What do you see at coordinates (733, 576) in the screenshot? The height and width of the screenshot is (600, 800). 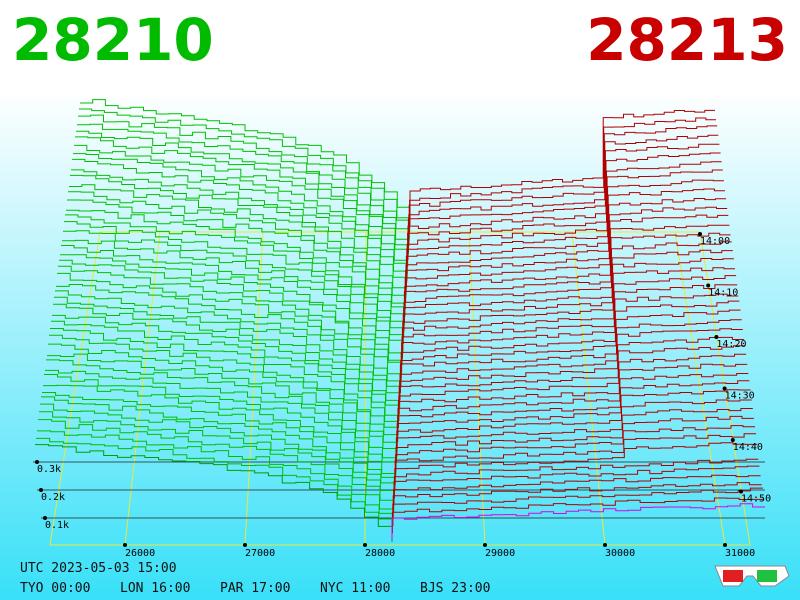 I see `red-lens` at bounding box center [733, 576].